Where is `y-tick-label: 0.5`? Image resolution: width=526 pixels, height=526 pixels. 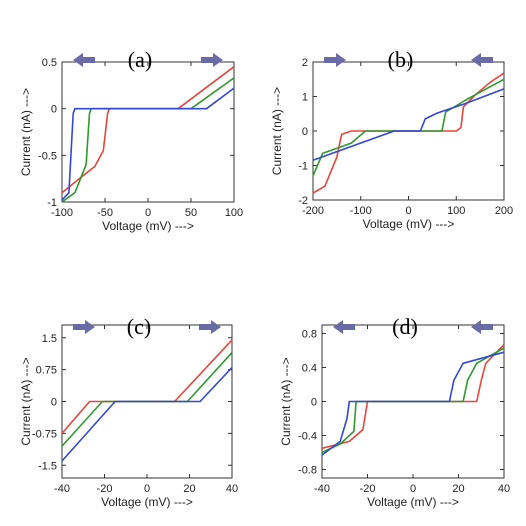
y-tick-label: 0.5 is located at coordinates (49, 63).